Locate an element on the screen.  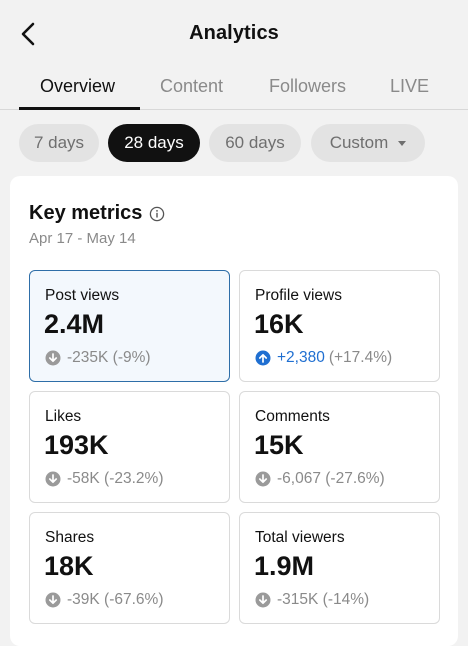
metric-change-pct: (+17.4%) is located at coordinates (360, 357).